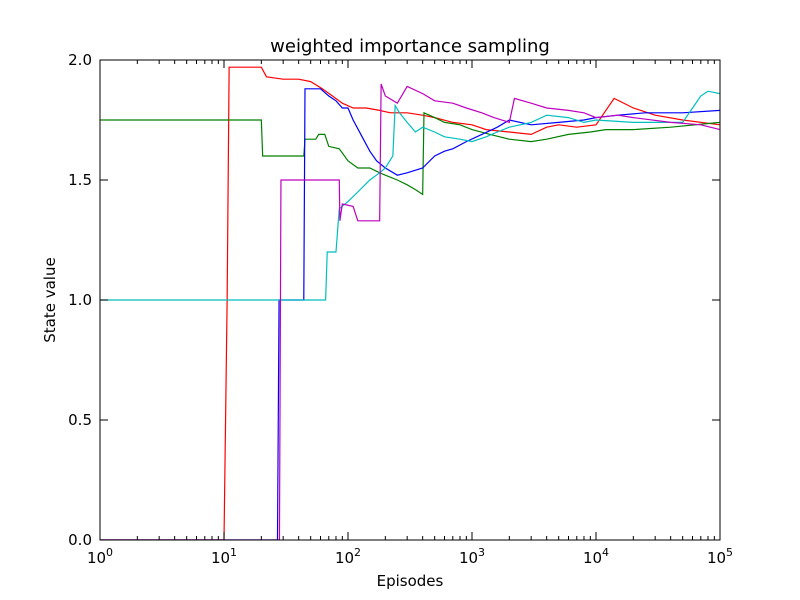  I want to click on y-tick-label: 0.0, so click(80, 540).